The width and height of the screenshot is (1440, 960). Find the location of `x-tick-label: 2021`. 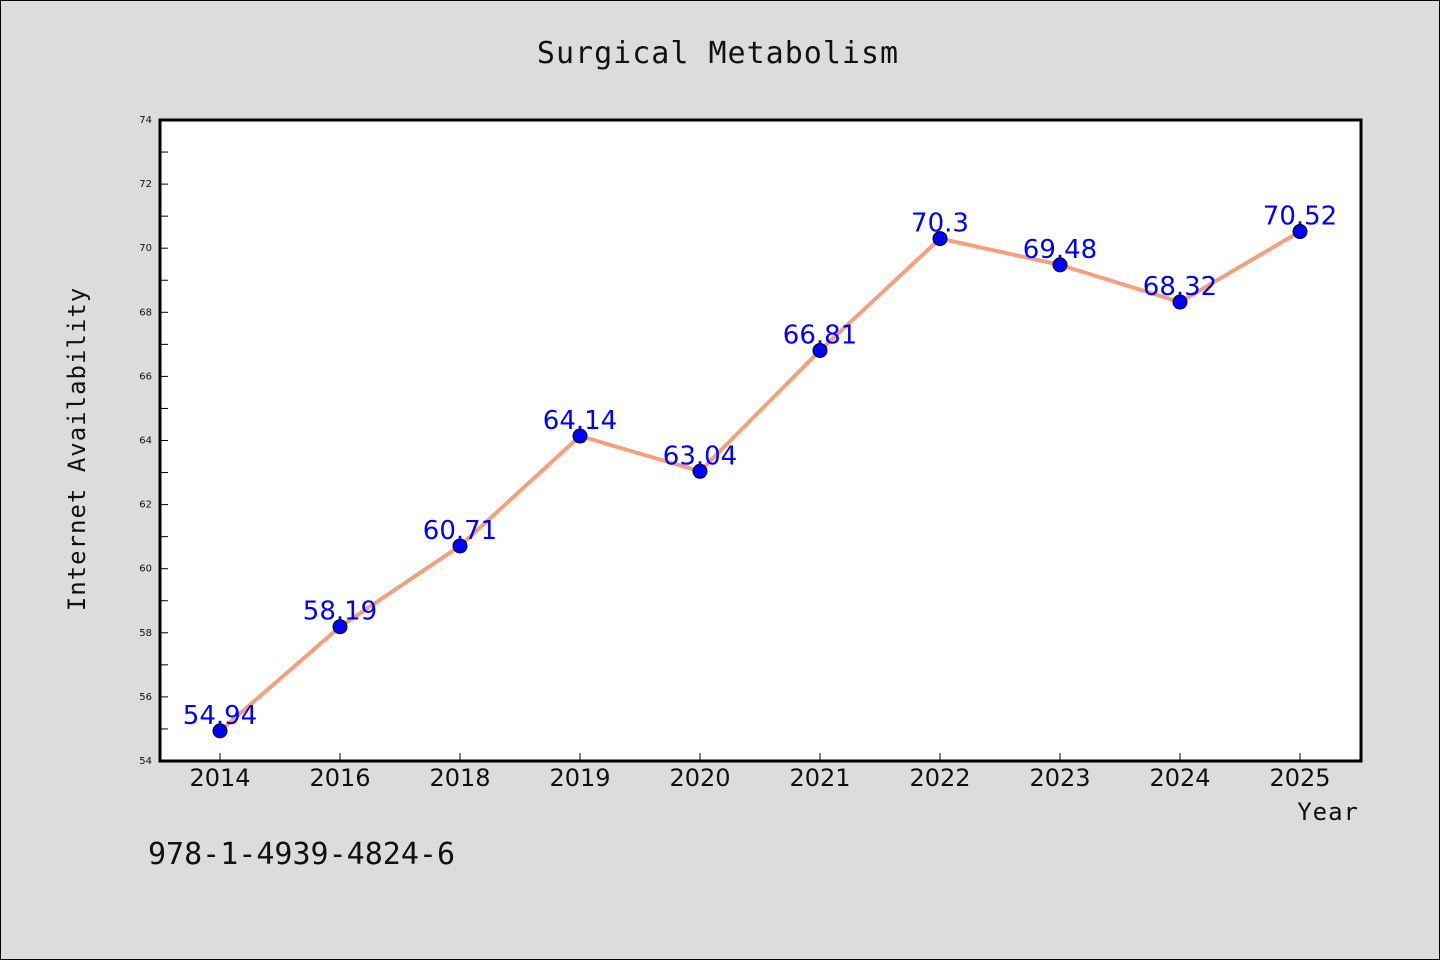

x-tick-label: 2021 is located at coordinates (819, 778).